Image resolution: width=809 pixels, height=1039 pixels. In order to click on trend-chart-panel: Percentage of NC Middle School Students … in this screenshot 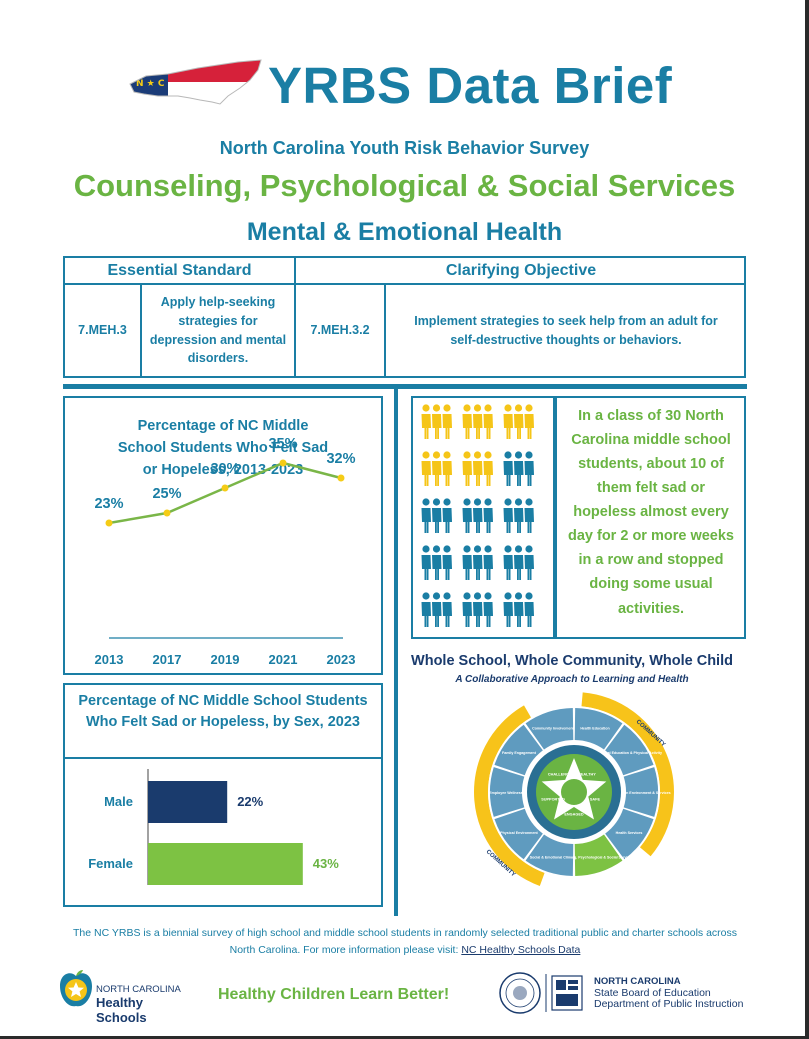, I will do `click(223, 535)`.